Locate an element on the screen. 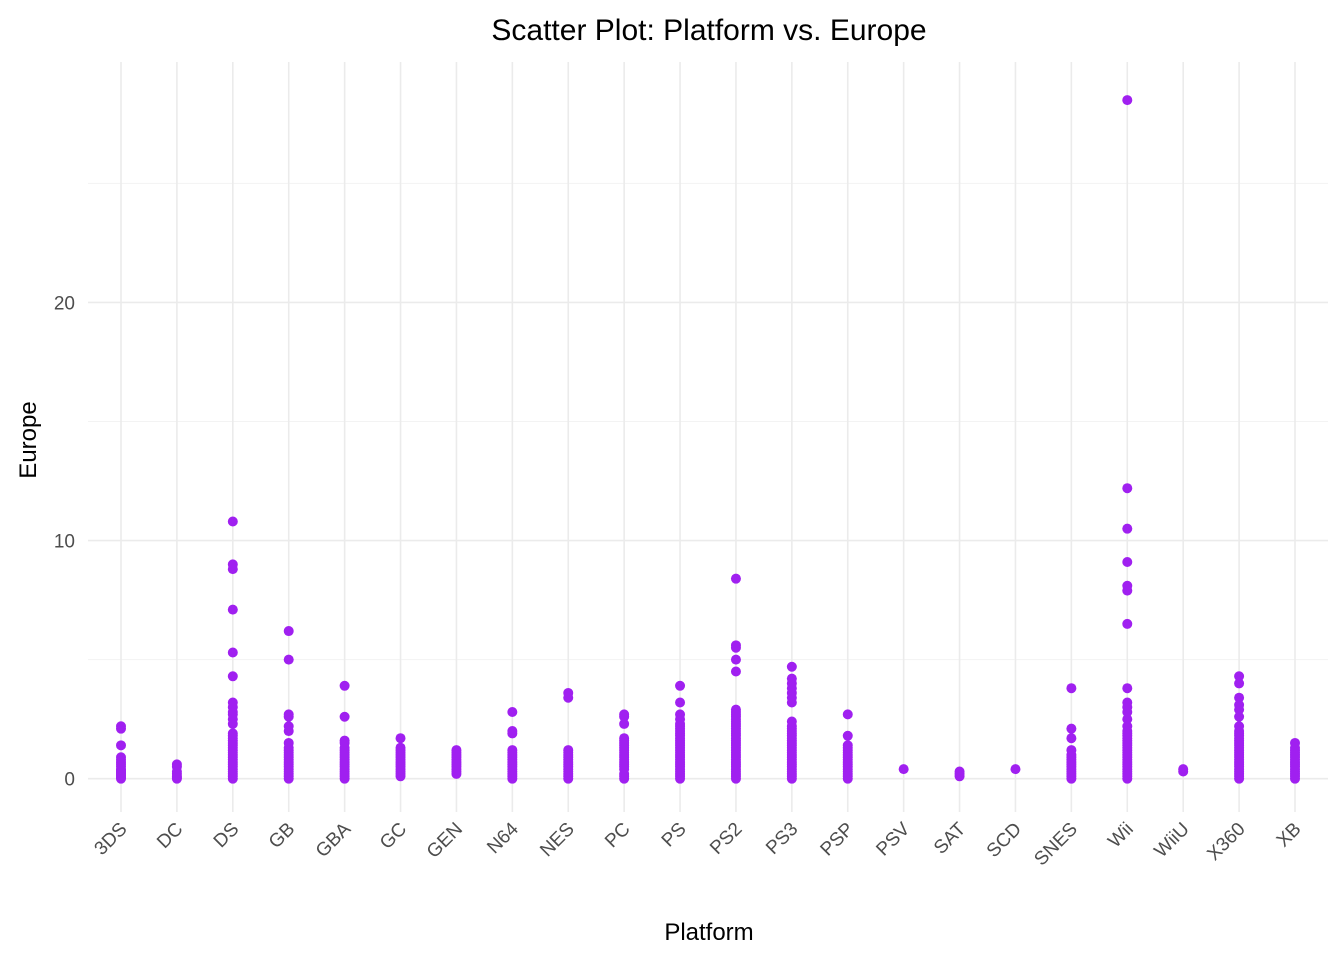 Image resolution: width=1344 pixels, height=960 pixels. x-tick-label: GBA is located at coordinates (333, 839).